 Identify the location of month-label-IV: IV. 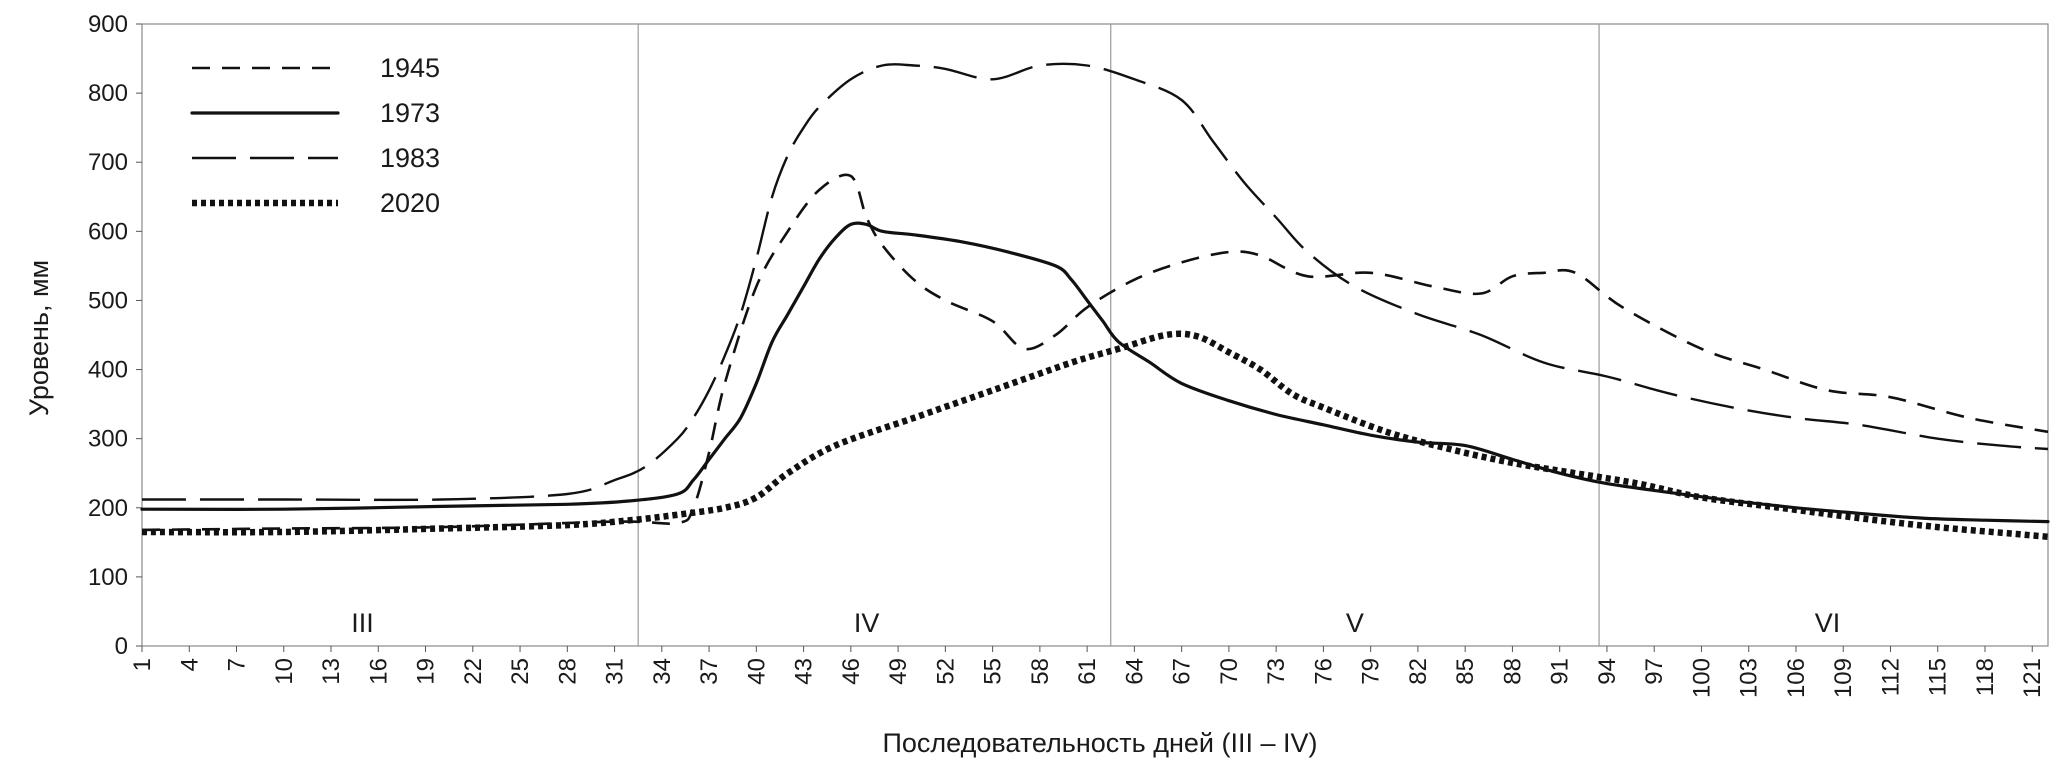
(867, 623).